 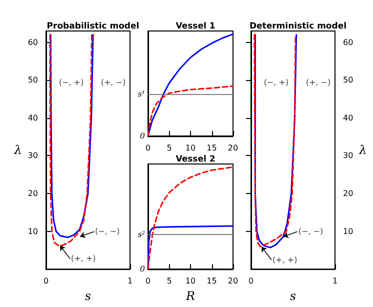 What do you see at coordinates (190, 296) in the screenshot?
I see `x-axis-title: R` at bounding box center [190, 296].